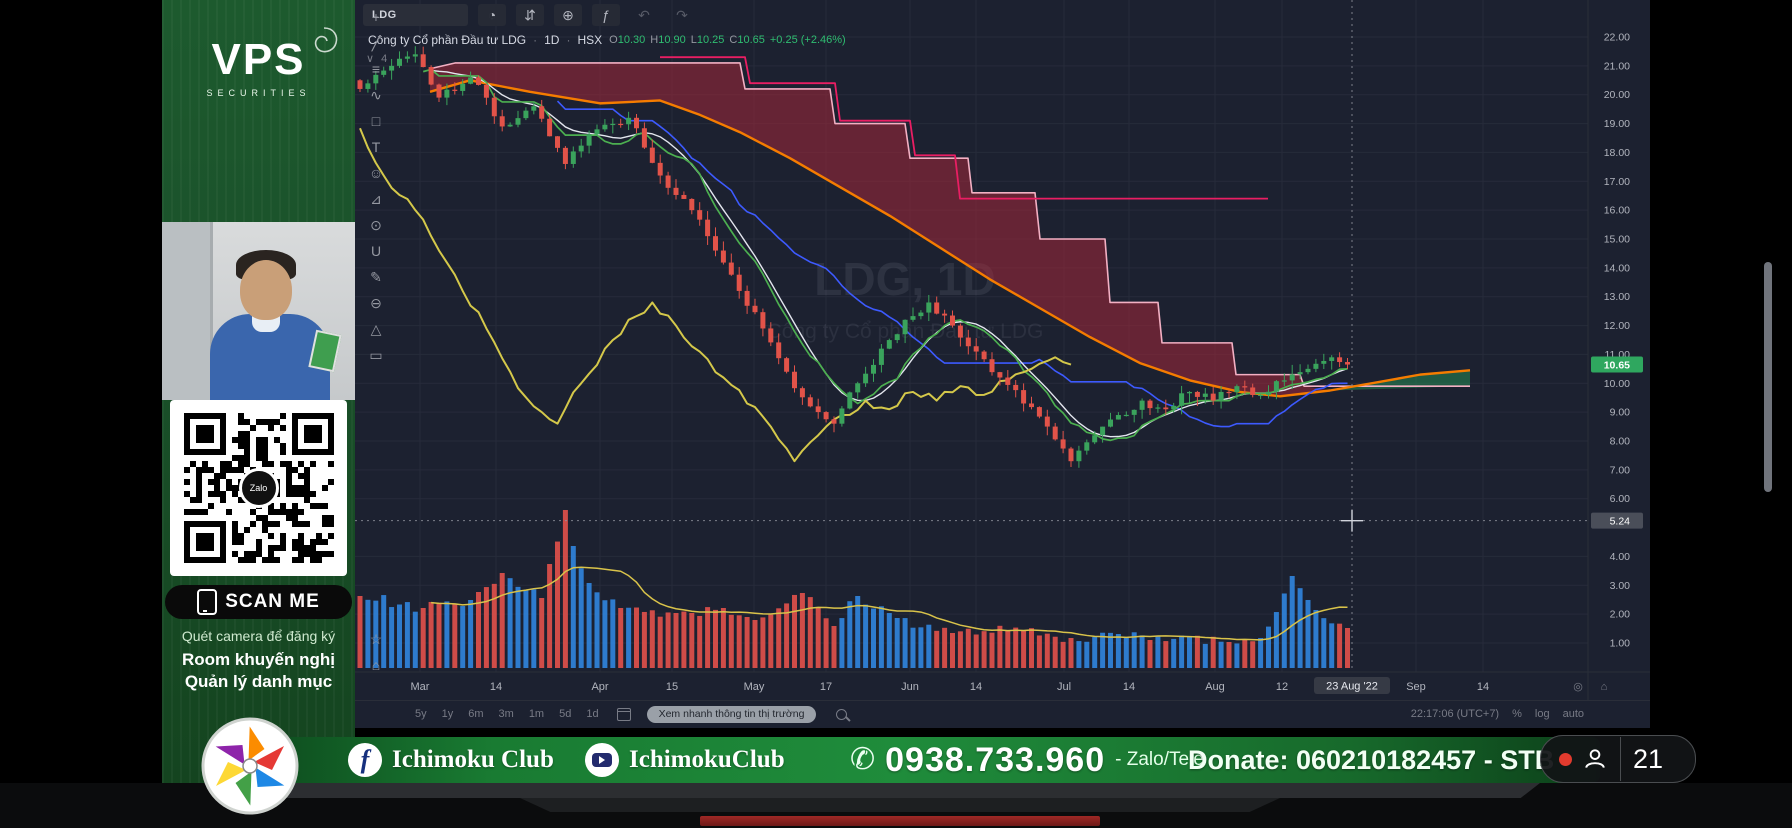 The width and height of the screenshot is (1792, 828). I want to click on scan-me-button: SCAN ME, so click(258, 602).